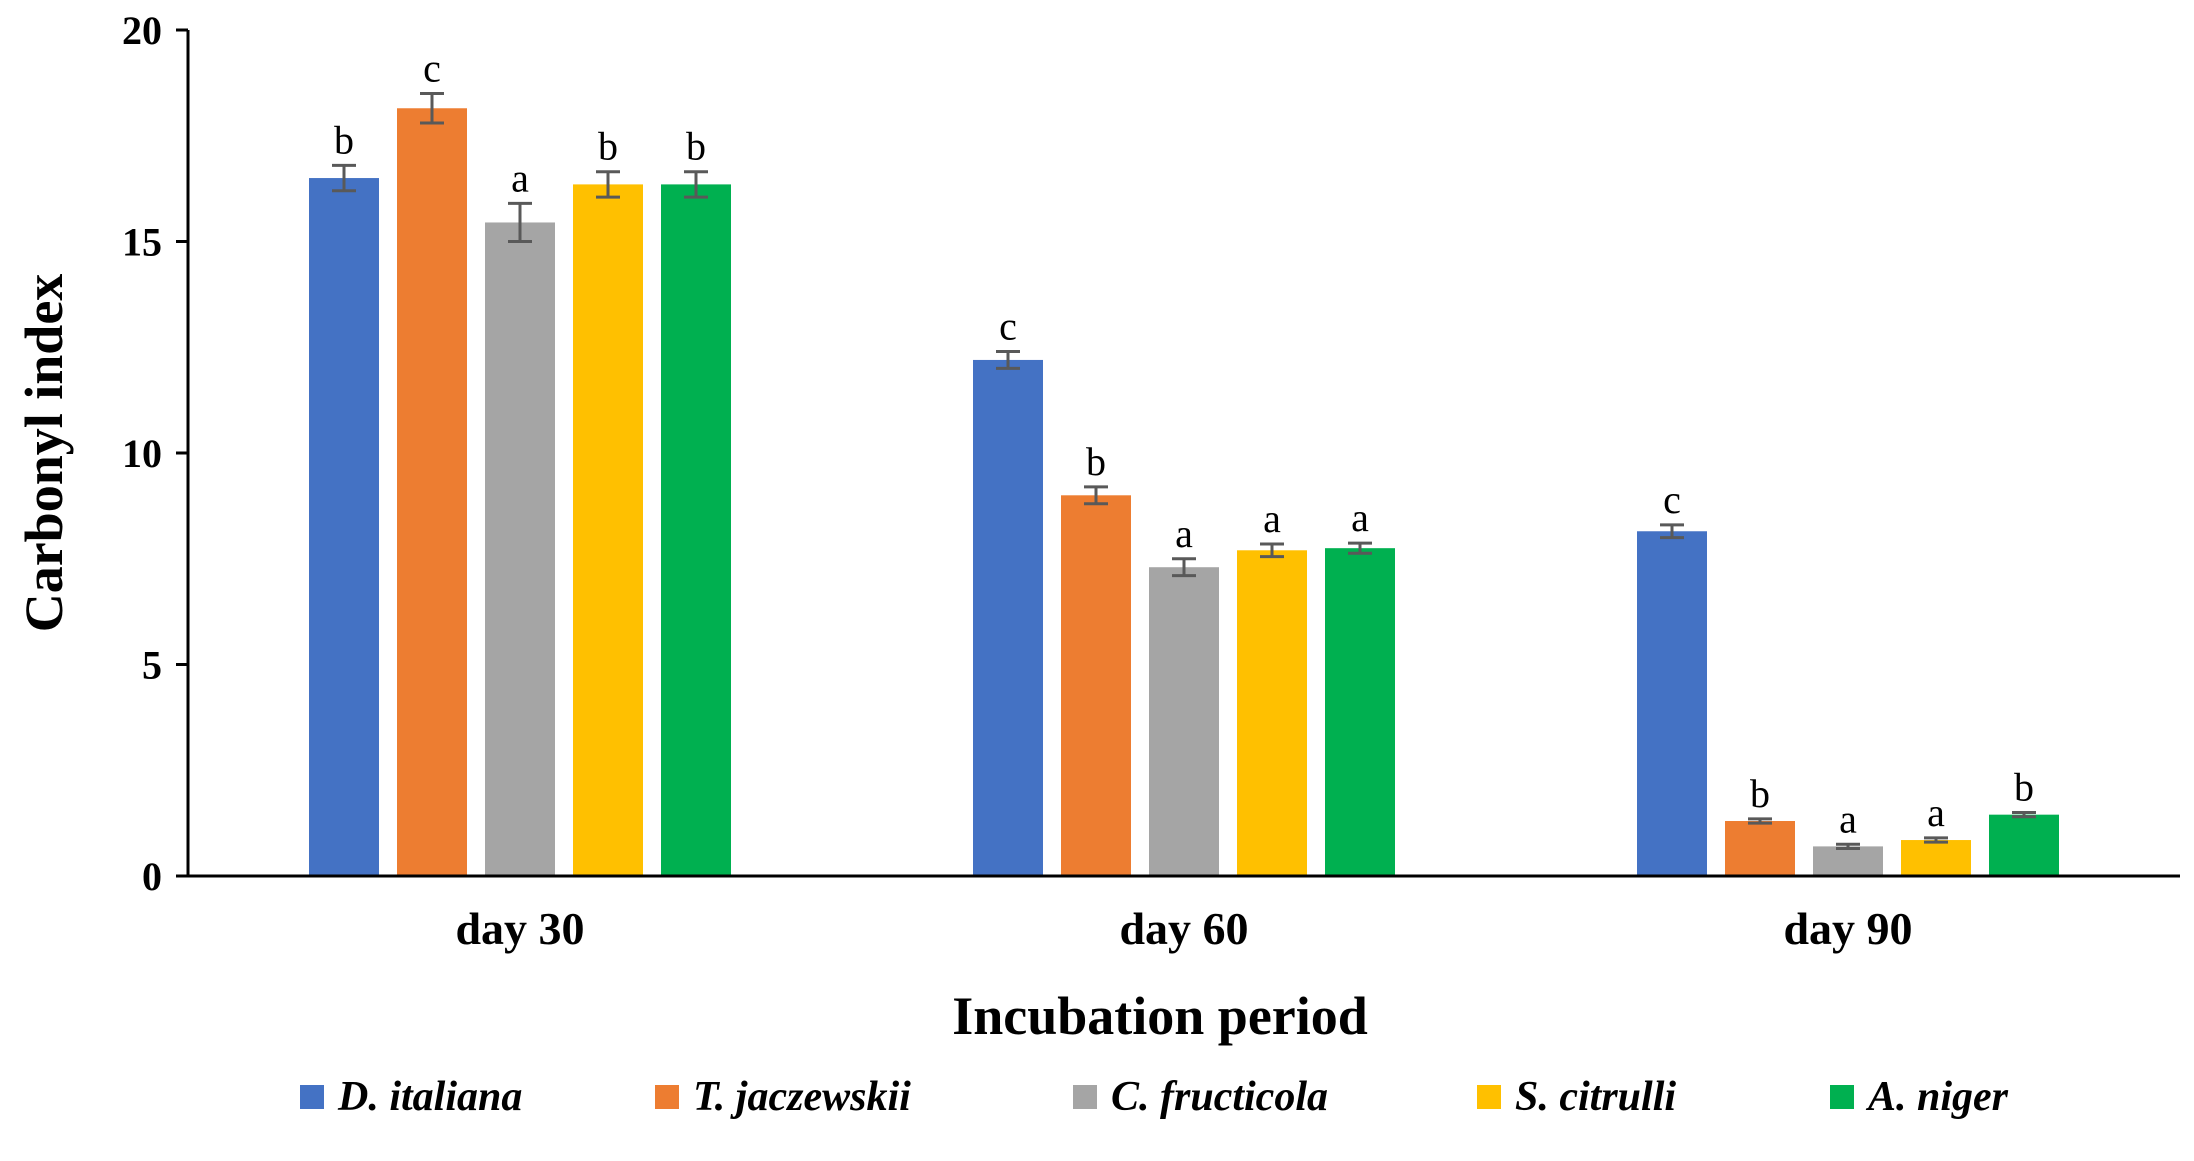  I want to click on x-axis-labels: day 30 day 60 day 90, so click(1183, 928).